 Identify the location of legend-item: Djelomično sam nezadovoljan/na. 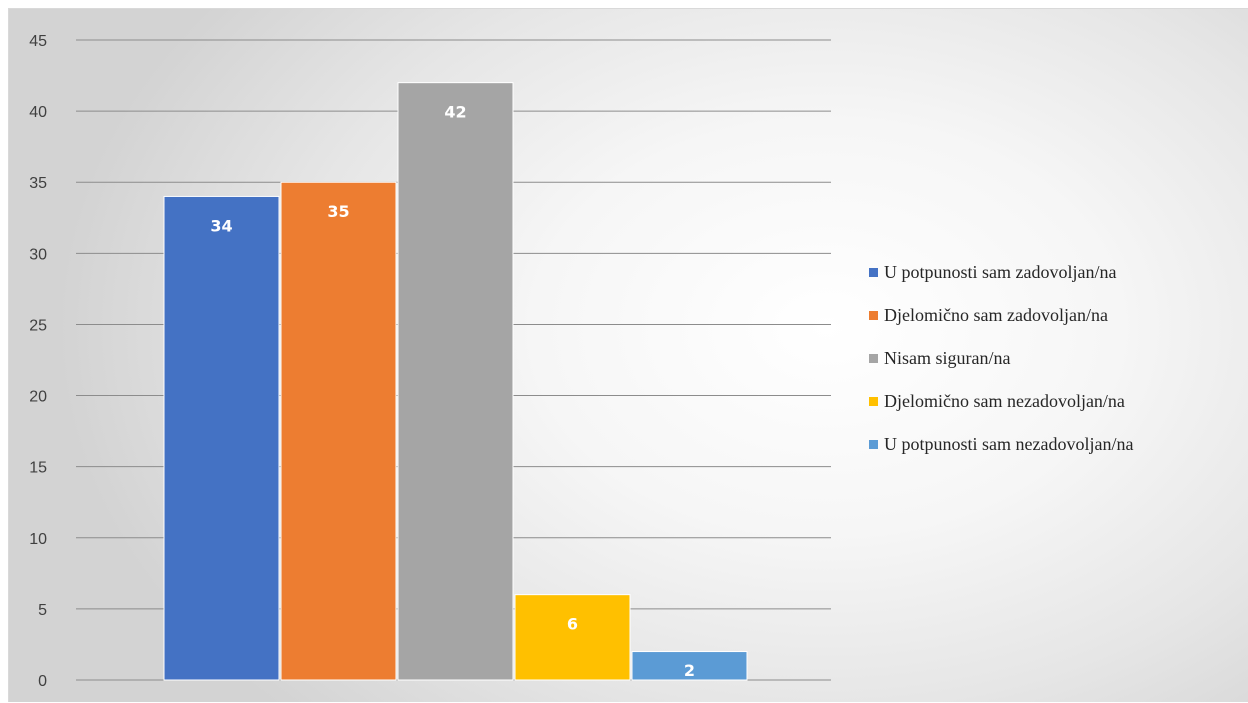
(1001, 401).